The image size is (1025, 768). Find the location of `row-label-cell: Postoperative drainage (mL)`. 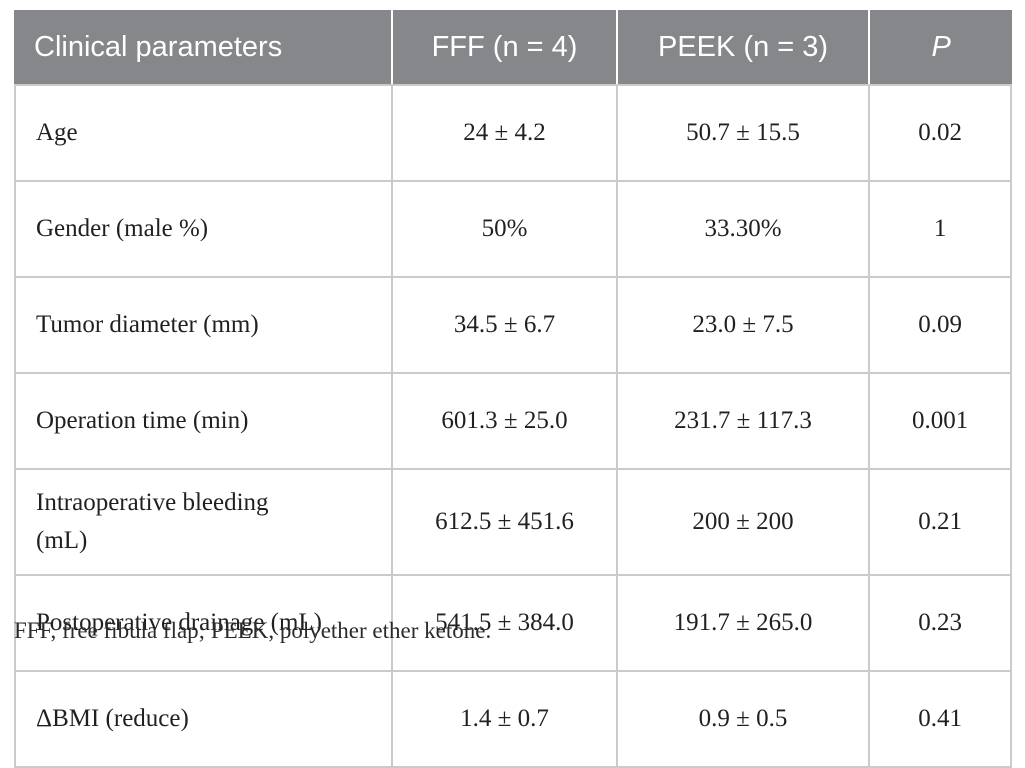

row-label-cell: Postoperative drainage (mL) is located at coordinates (204, 624).